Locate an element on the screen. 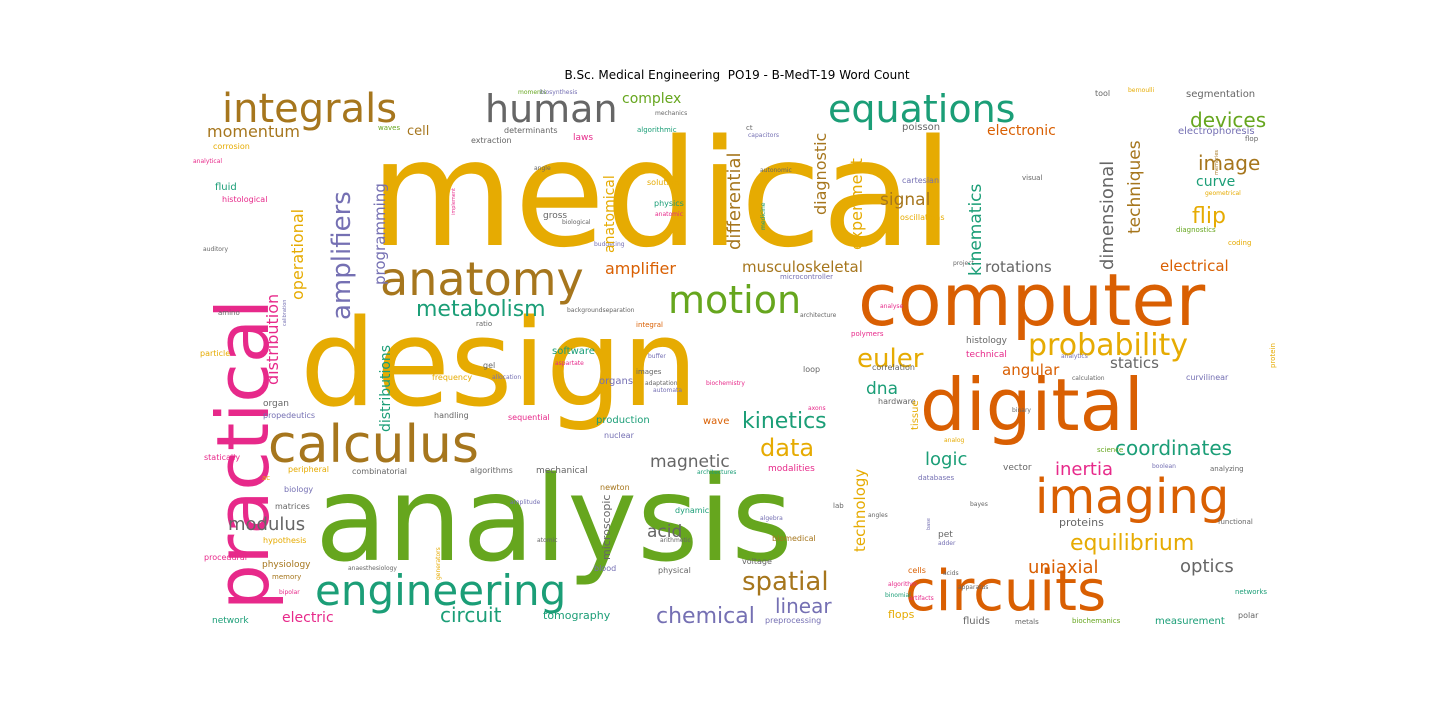  word-dna: dna is located at coordinates (882, 389).